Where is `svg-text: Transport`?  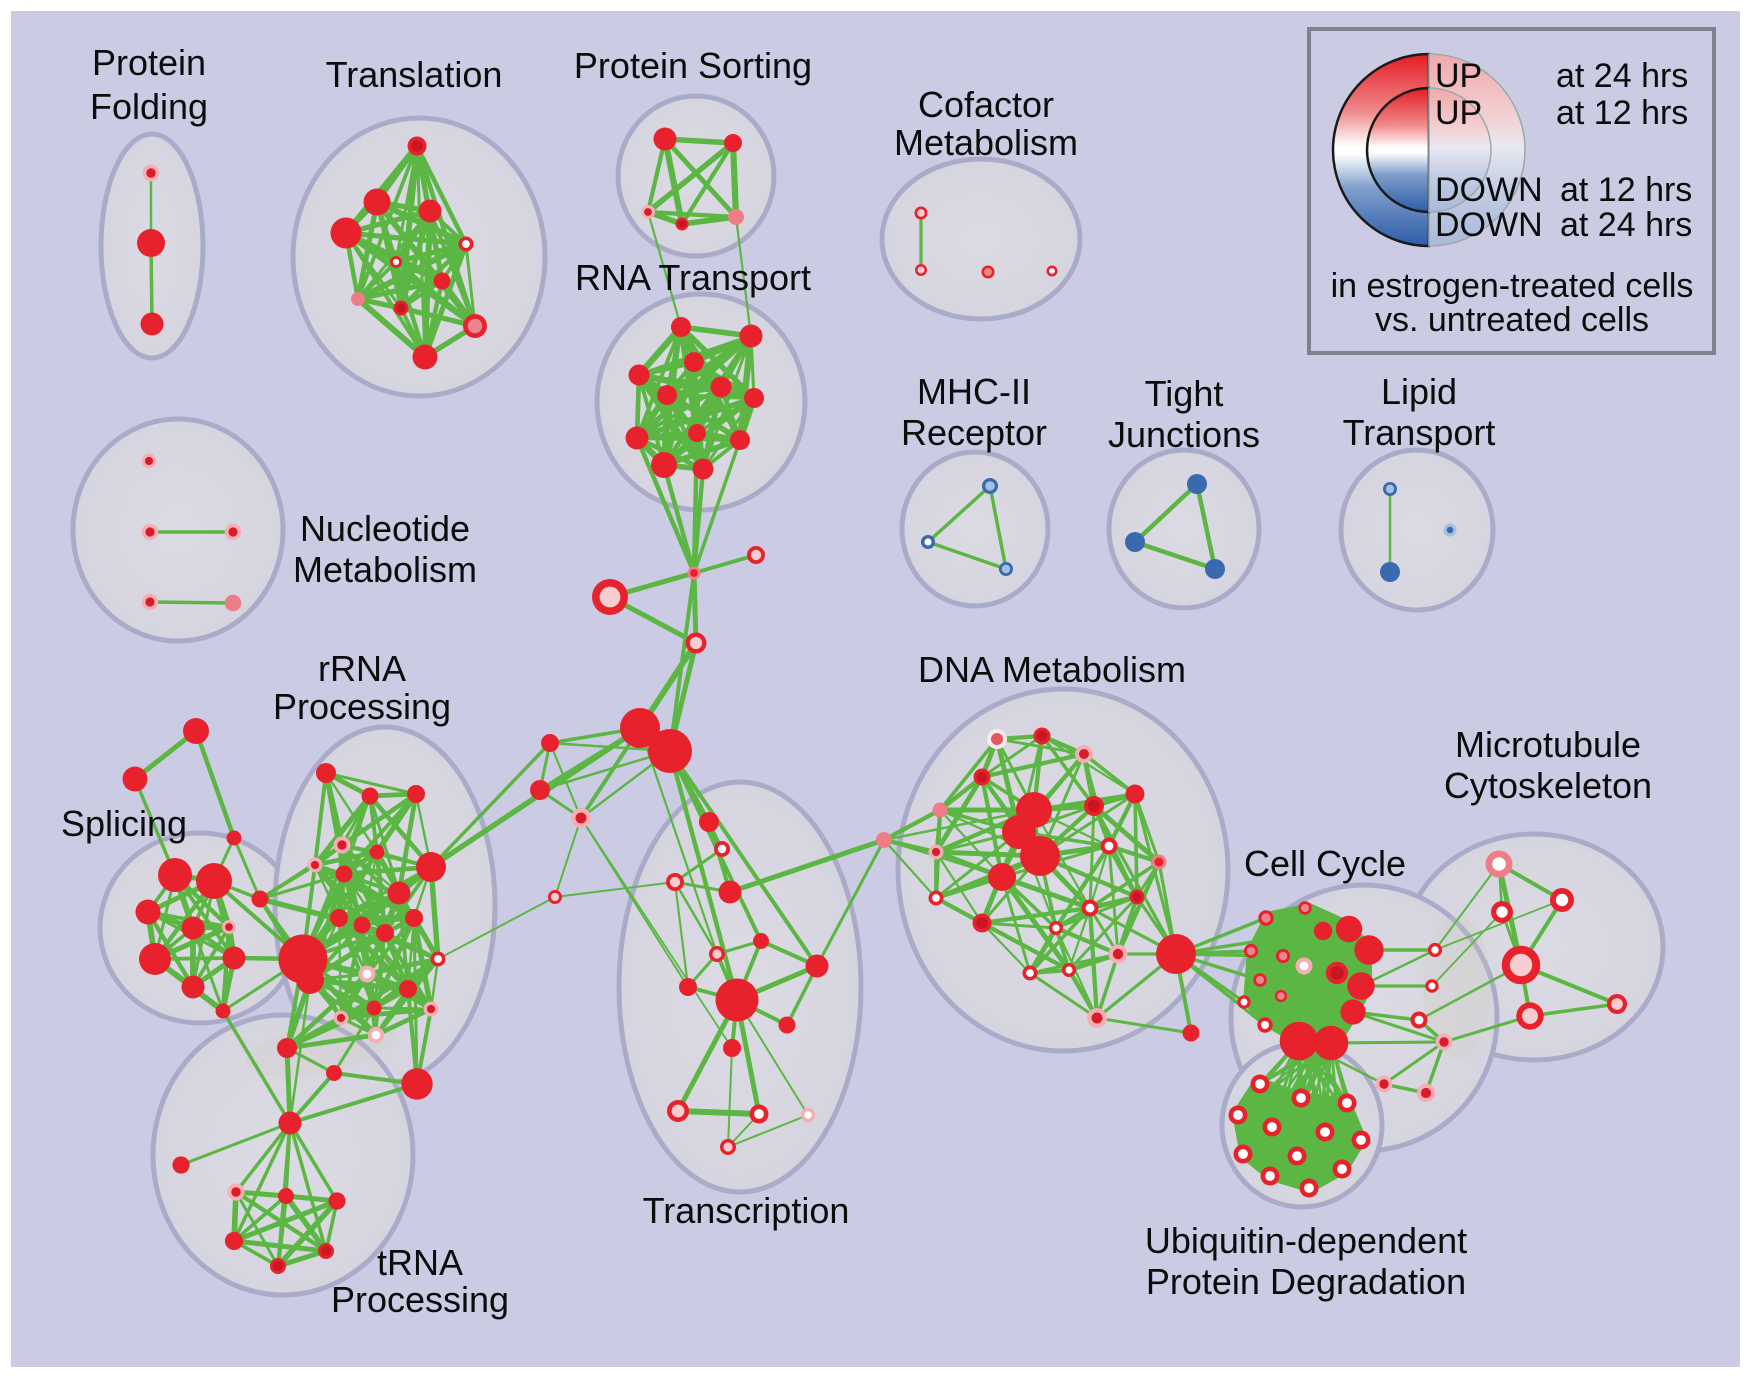 svg-text: Transport is located at coordinates (1419, 432).